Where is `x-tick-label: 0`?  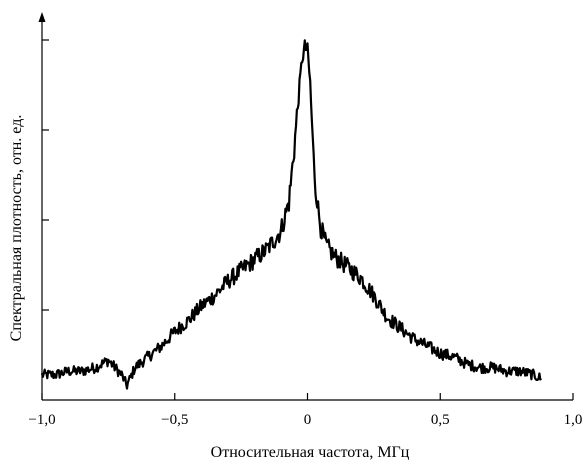 x-tick-label: 0 is located at coordinates (308, 420).